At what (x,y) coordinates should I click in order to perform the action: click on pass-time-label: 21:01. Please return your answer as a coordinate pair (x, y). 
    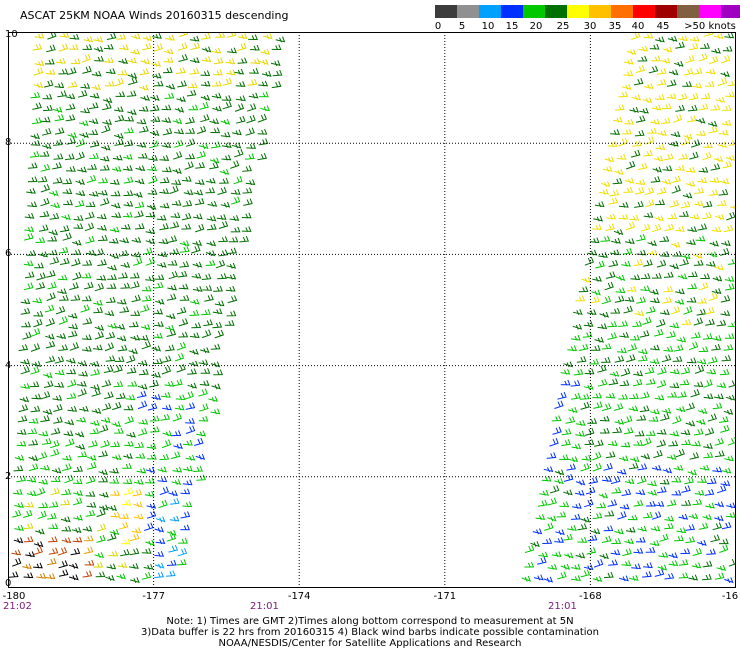
    Looking at the image, I should click on (264, 606).